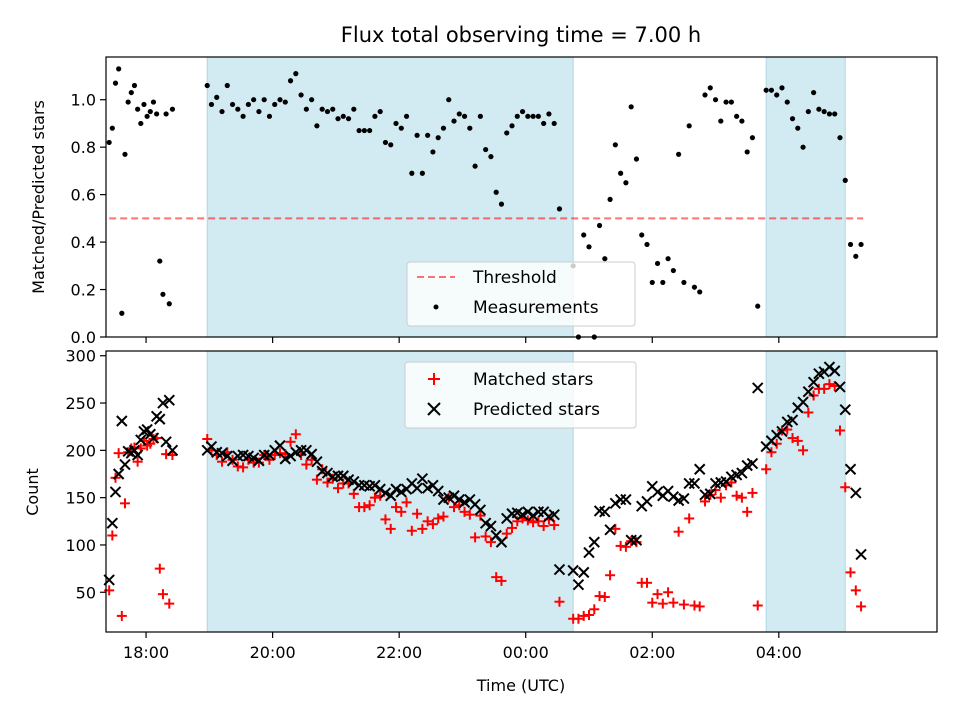 This screenshot has height=720, width=960. I want to click on count-y-tick-label: 150, so click(80, 498).